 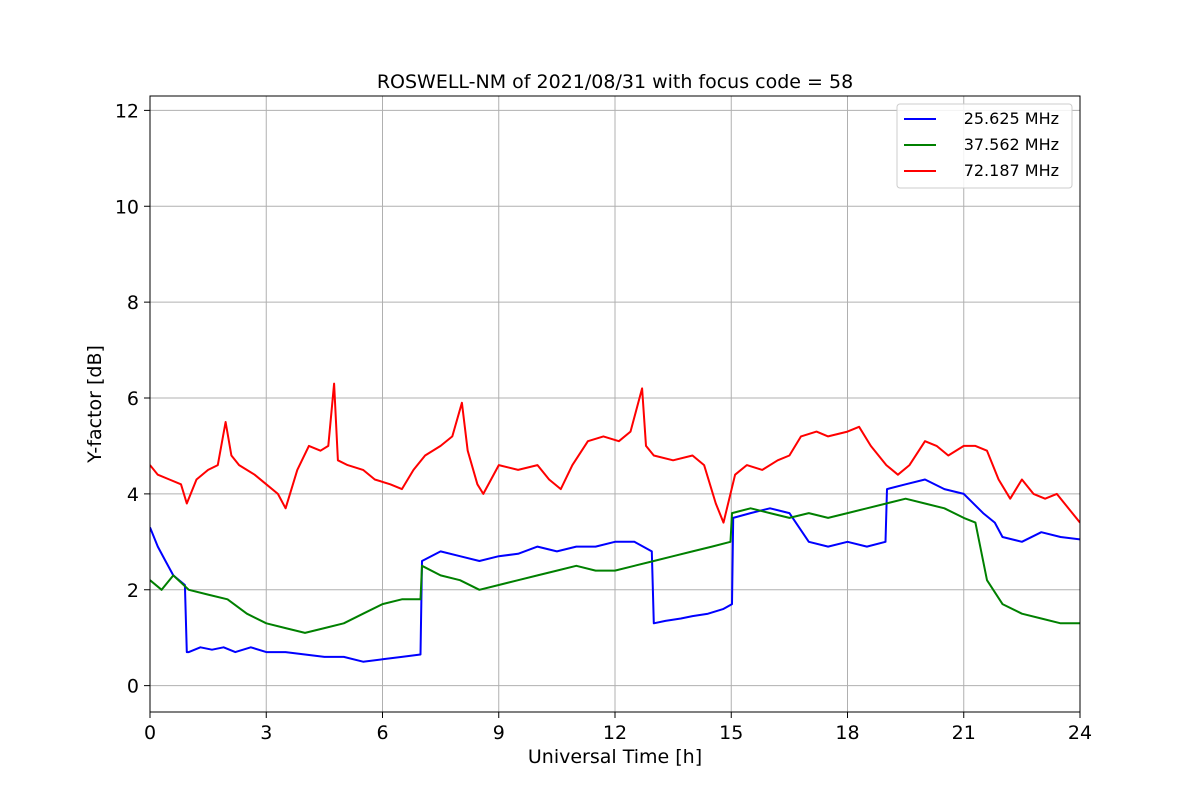 What do you see at coordinates (150, 733) in the screenshot?
I see `x-tick-label: 0` at bounding box center [150, 733].